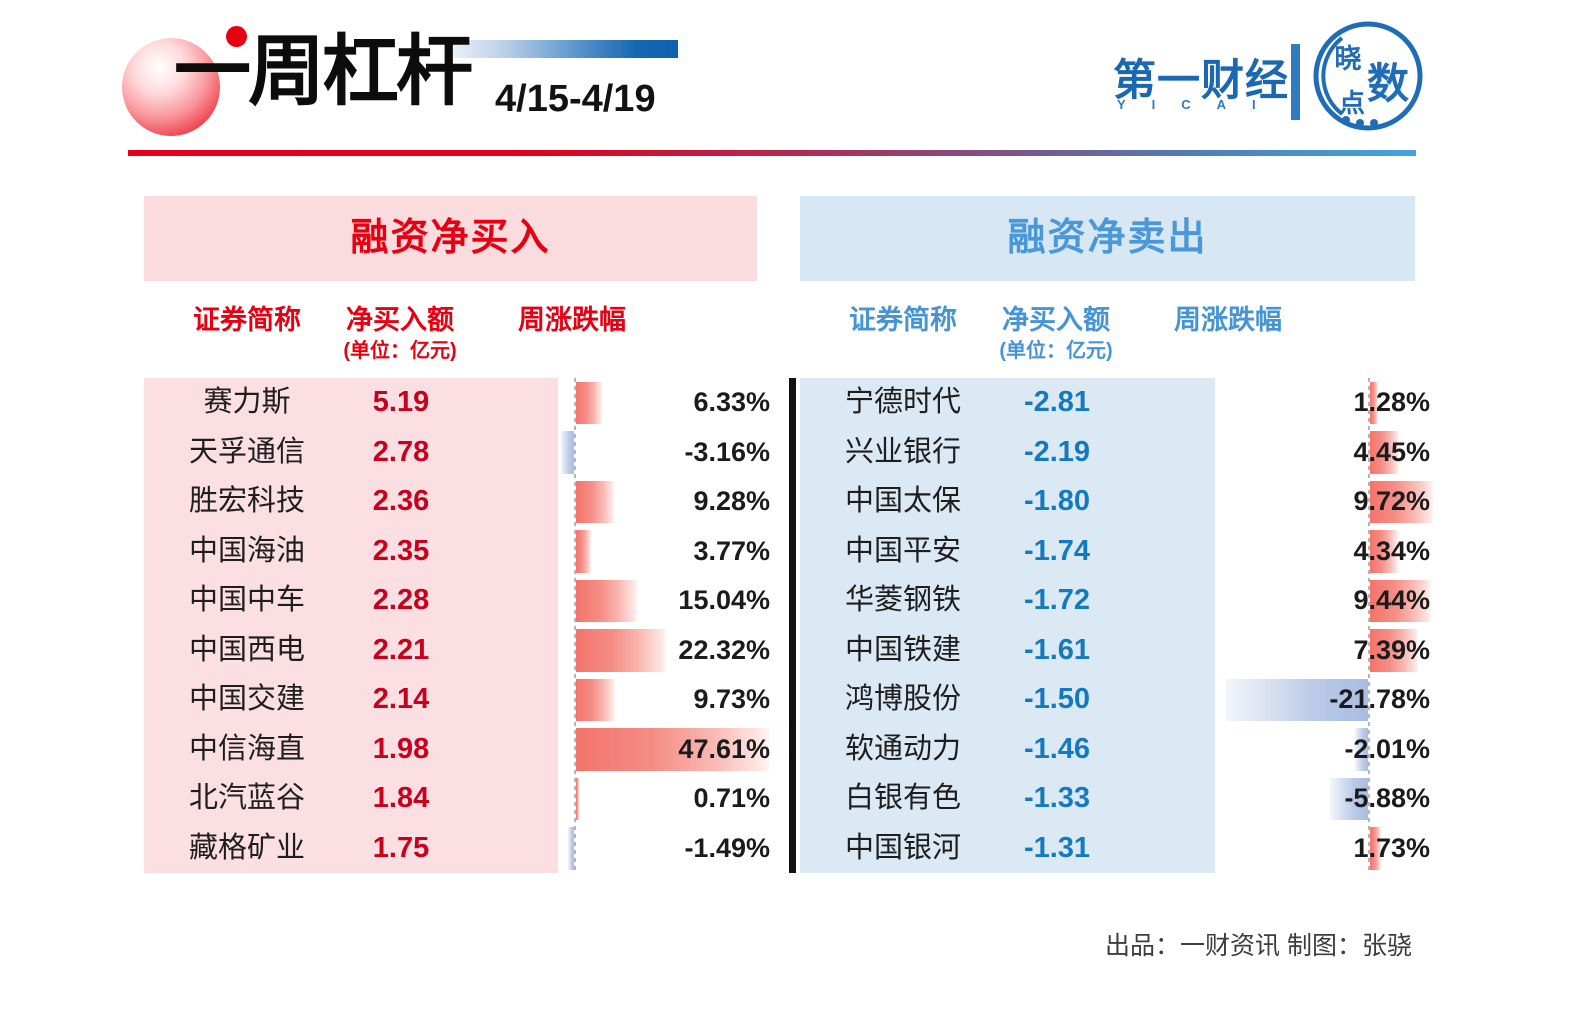 The image size is (1588, 1014). Describe the element at coordinates (351, 552) in the screenshot. I see `table-row: 中国海油 2.35` at that location.